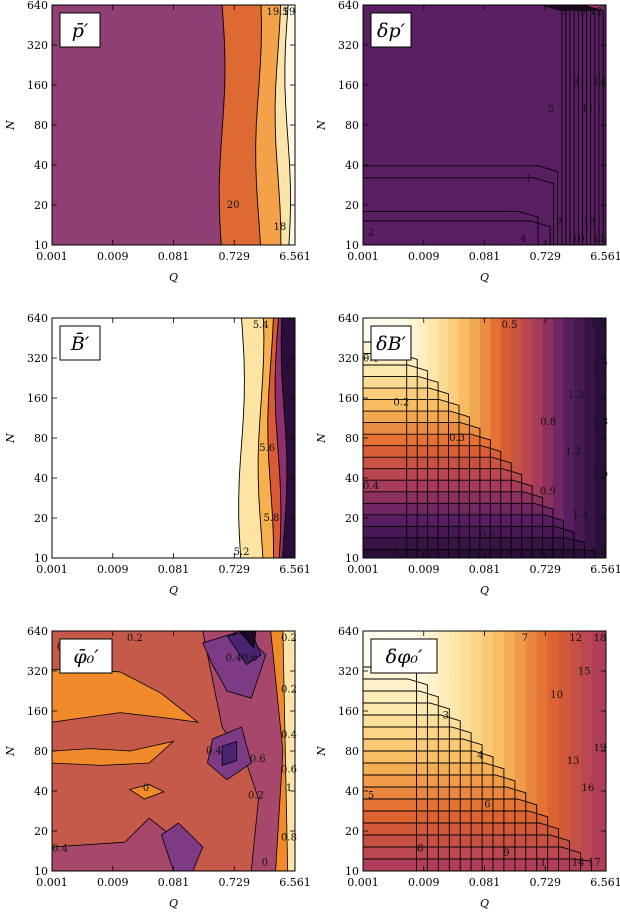 This screenshot has height=922, width=620. What do you see at coordinates (578, 239) in the screenshot?
I see `contour-value-label: 10` at bounding box center [578, 239].